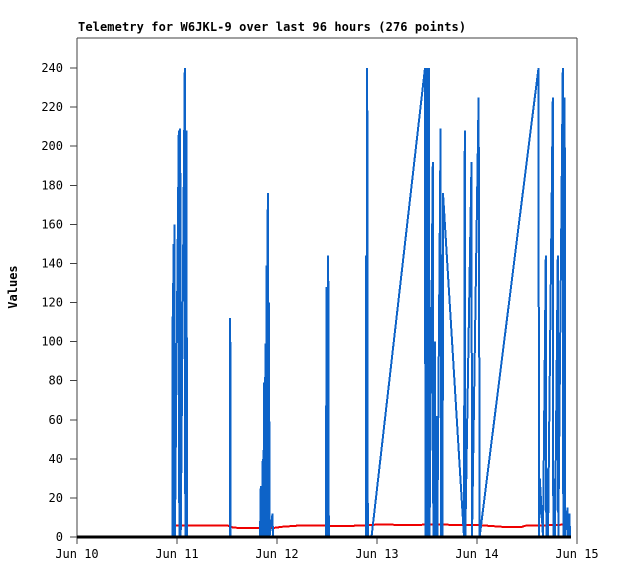 The width and height of the screenshot is (618, 579). Describe the element at coordinates (176, 554) in the screenshot. I see `x-tick-label: Jun 11` at that location.